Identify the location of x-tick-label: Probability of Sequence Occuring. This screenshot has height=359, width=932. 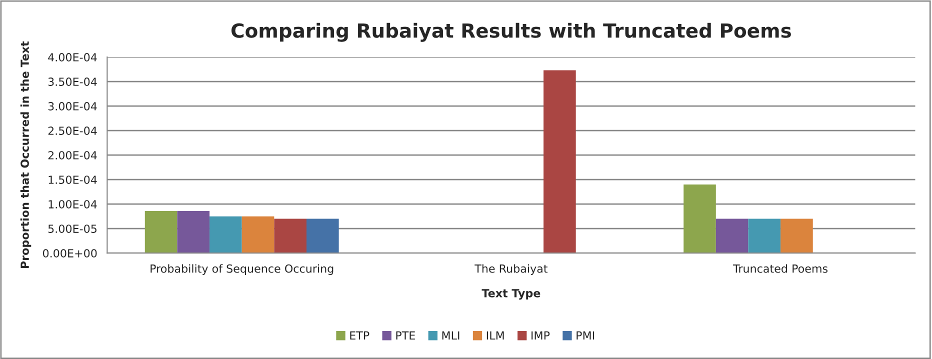
(242, 269).